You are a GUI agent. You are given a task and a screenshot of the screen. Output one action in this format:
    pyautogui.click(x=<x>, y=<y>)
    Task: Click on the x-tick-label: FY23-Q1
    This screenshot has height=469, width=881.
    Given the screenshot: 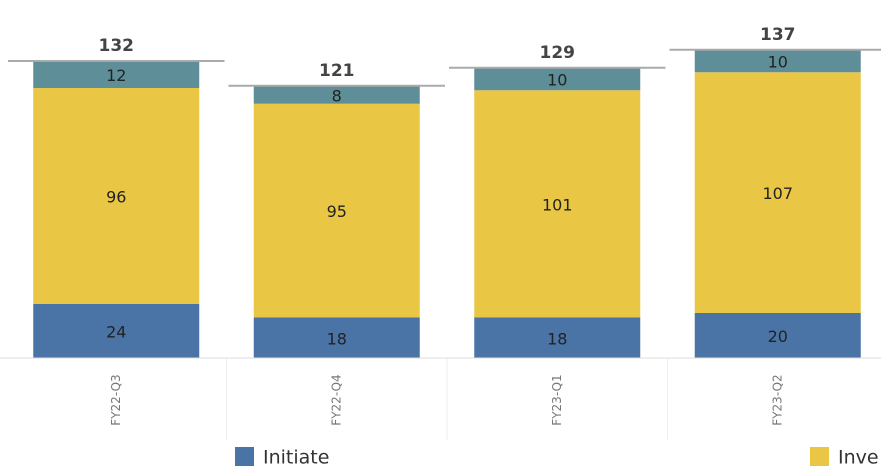 What is the action you would take?
    pyautogui.click(x=557, y=399)
    